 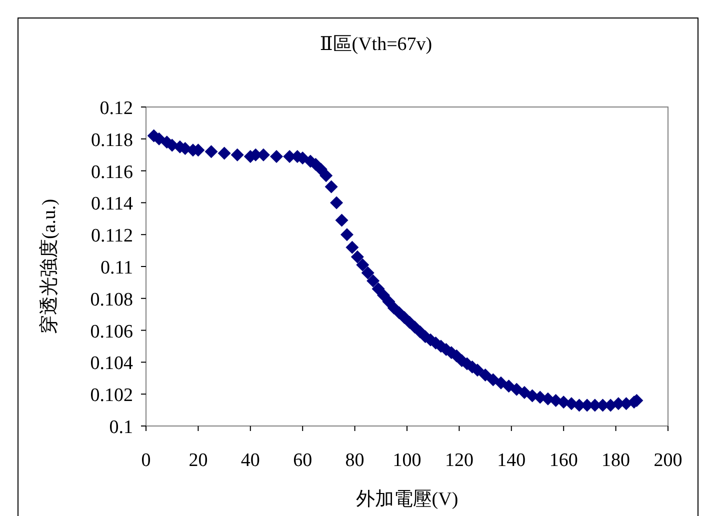 What do you see at coordinates (616, 460) in the screenshot?
I see `x-tick-label: 180` at bounding box center [616, 460].